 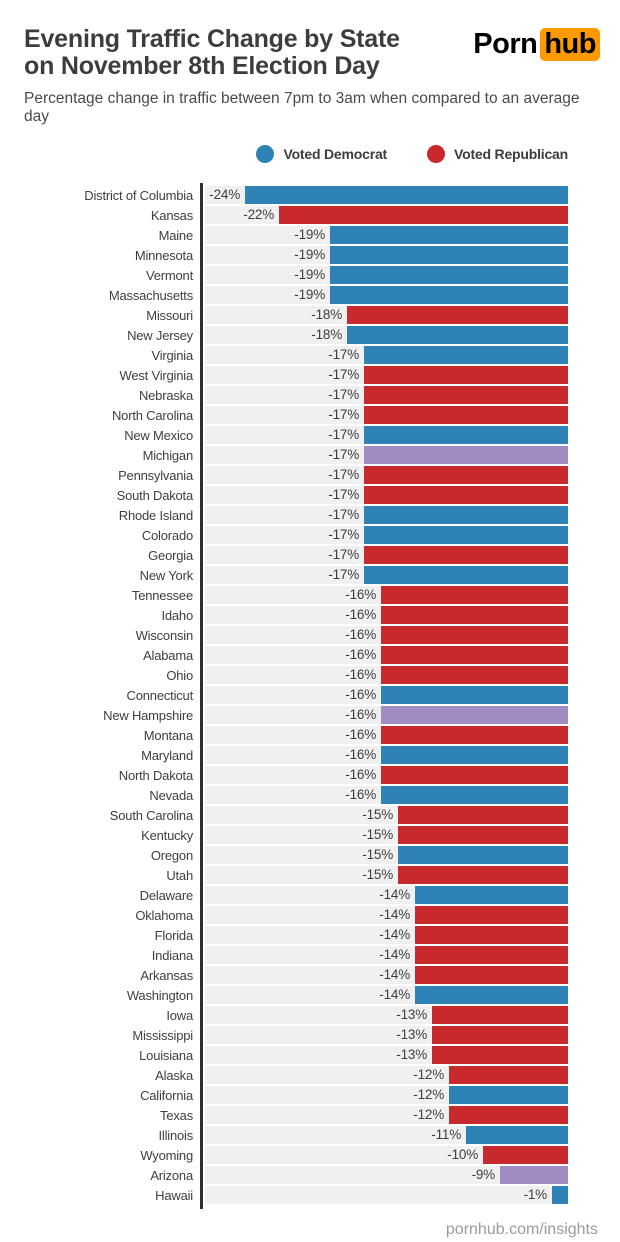 I want to click on state-label: Missouri, so click(x=169, y=315).